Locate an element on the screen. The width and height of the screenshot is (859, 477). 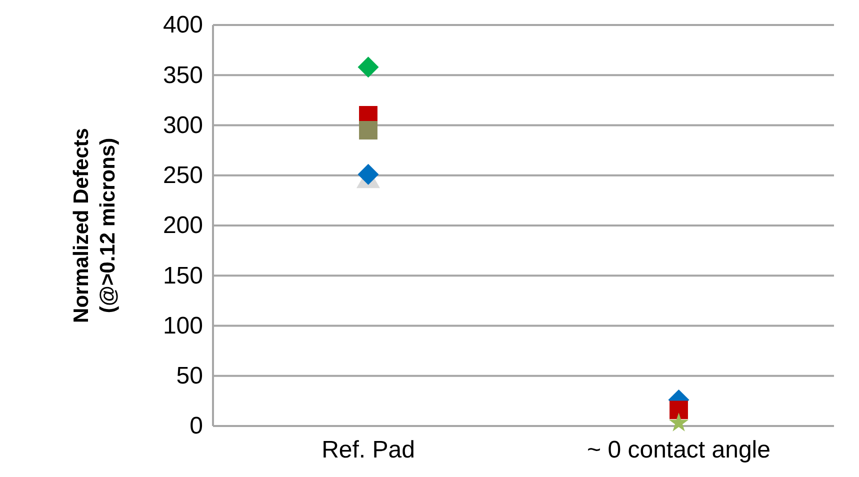
y-tick-label: 0 is located at coordinates (196, 426).